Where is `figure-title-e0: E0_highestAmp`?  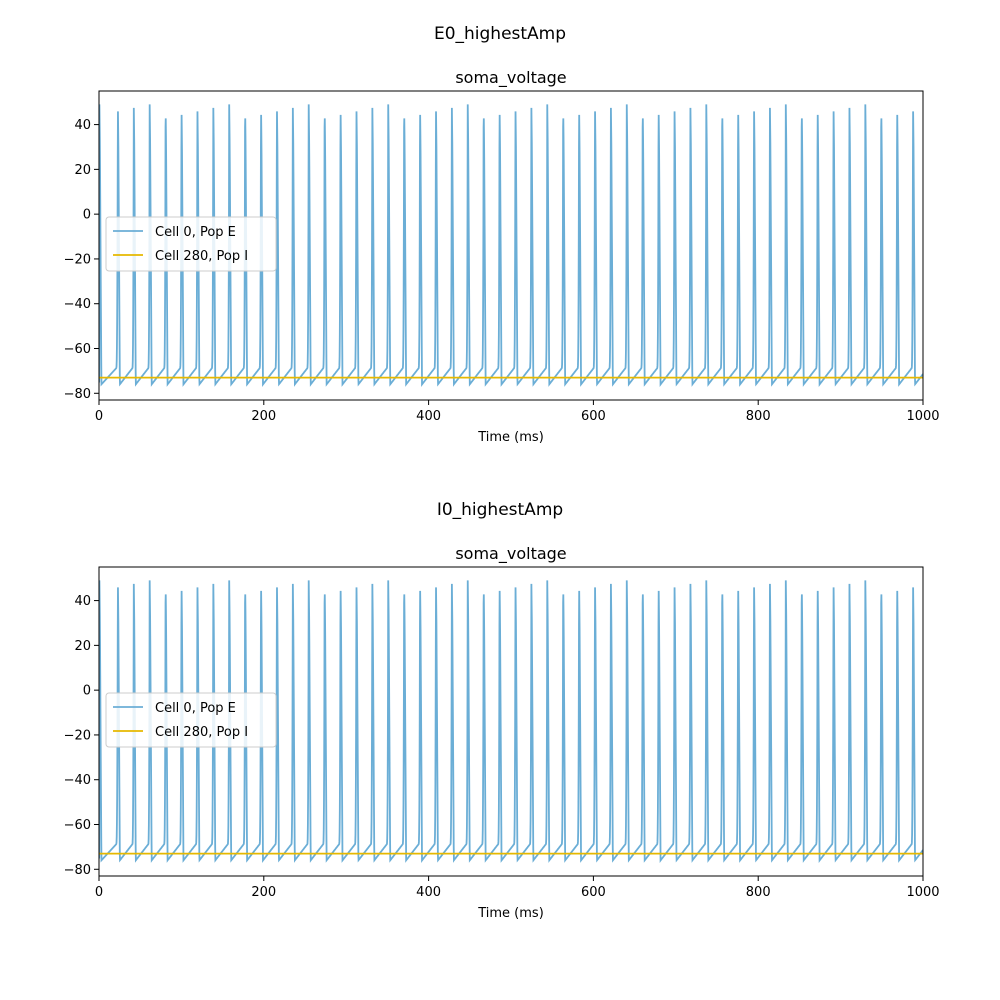
figure-title-e0: E0_highestAmp is located at coordinates (500, 34).